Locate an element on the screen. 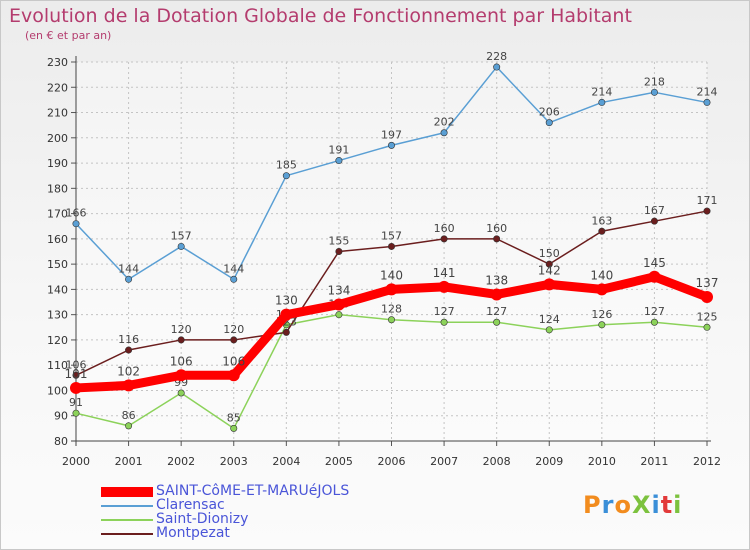 This screenshot has width=750, height=550. data-label-saint-dionizy: 85 is located at coordinates (234, 417).